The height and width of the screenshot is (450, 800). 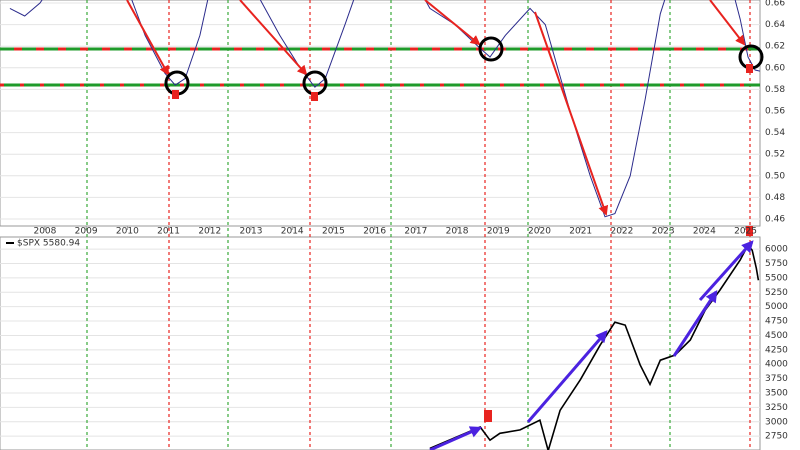 What do you see at coordinates (776, 307) in the screenshot?
I see `y-tick-label: 5000` at bounding box center [776, 307].